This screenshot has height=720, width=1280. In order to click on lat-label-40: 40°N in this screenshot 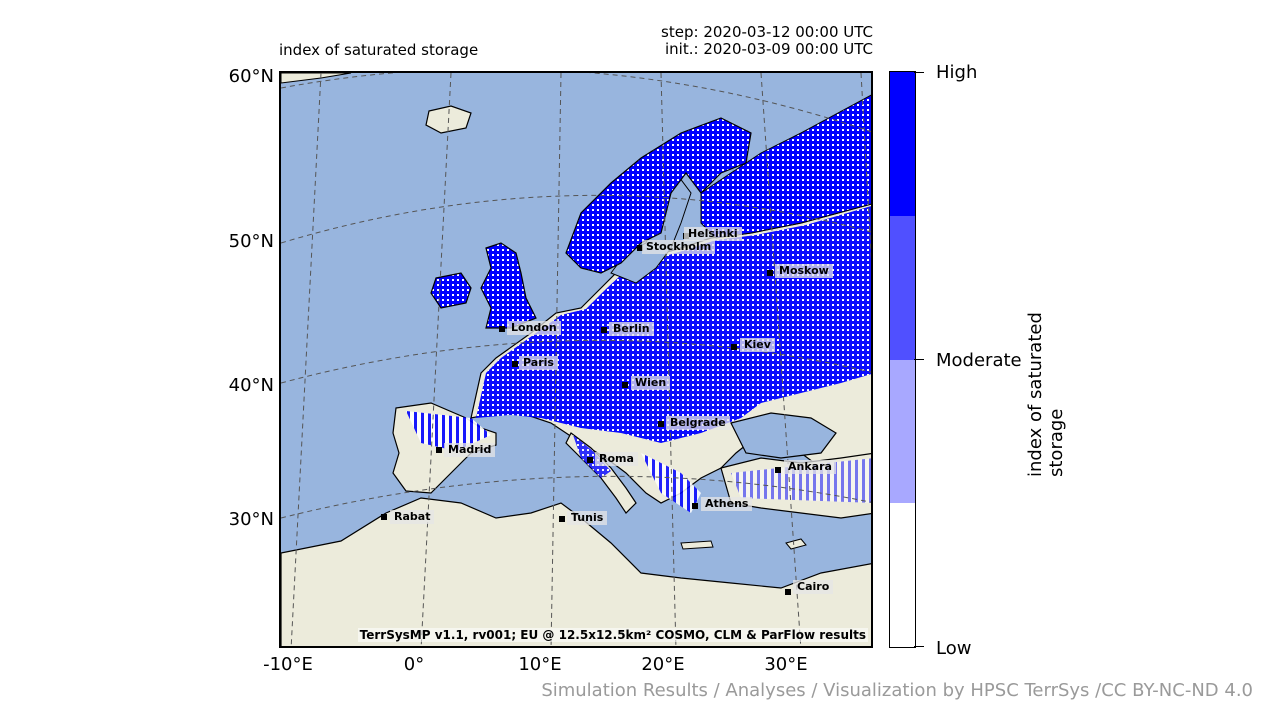, I will do `click(251, 385)`.